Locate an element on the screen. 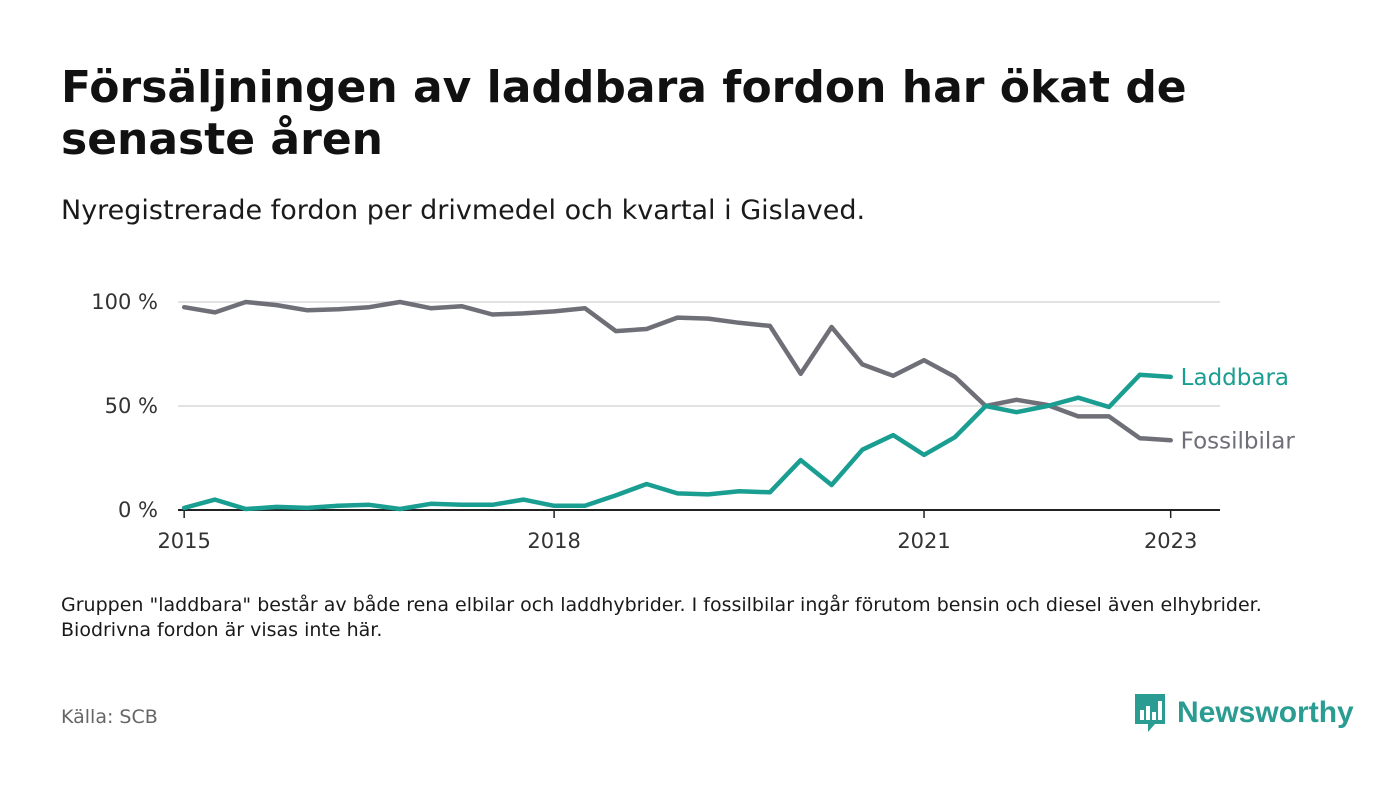 The width and height of the screenshot is (1400, 793). y-tick-label: 100 % is located at coordinates (124, 302).